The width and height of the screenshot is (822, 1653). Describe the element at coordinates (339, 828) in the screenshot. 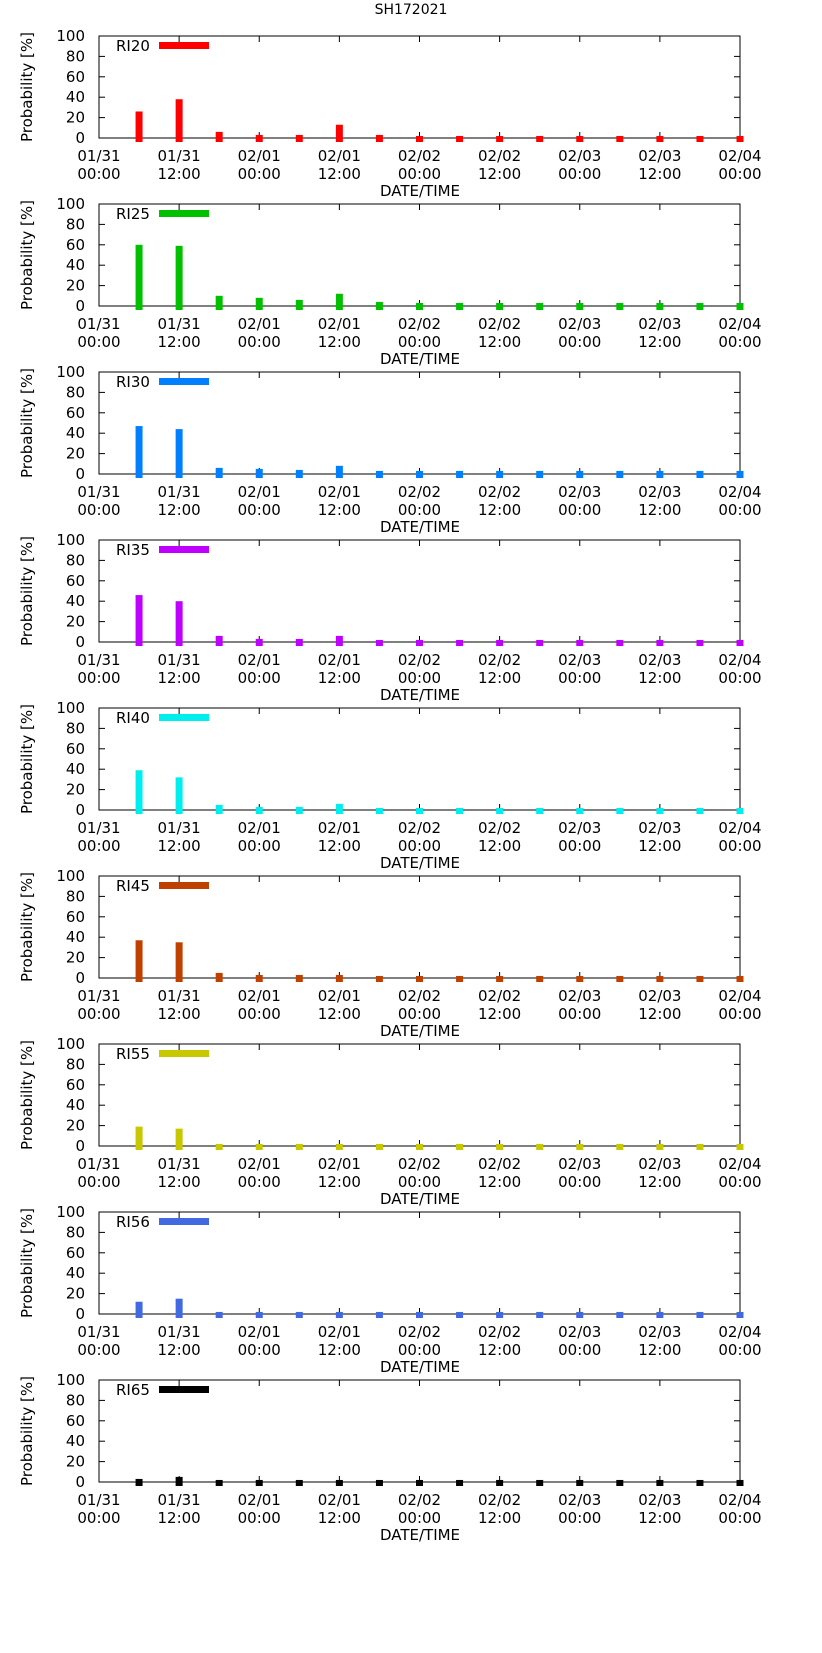

I see `x-tick-label-date: 02/01` at that location.